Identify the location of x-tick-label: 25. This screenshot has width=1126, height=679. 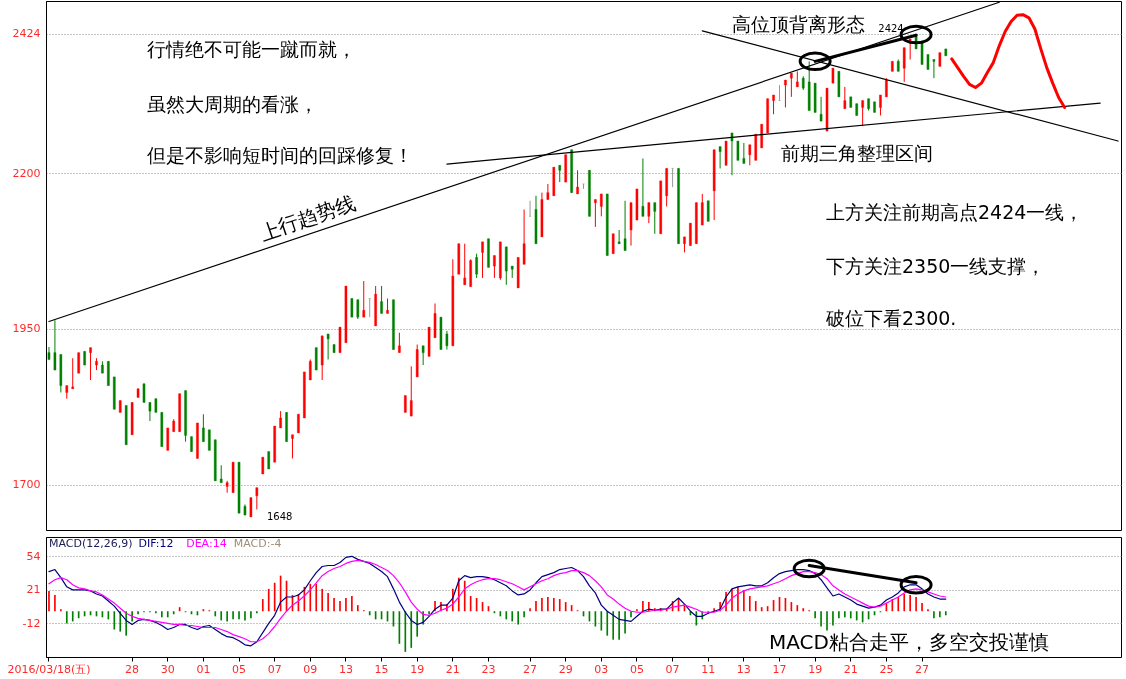
(886, 669).